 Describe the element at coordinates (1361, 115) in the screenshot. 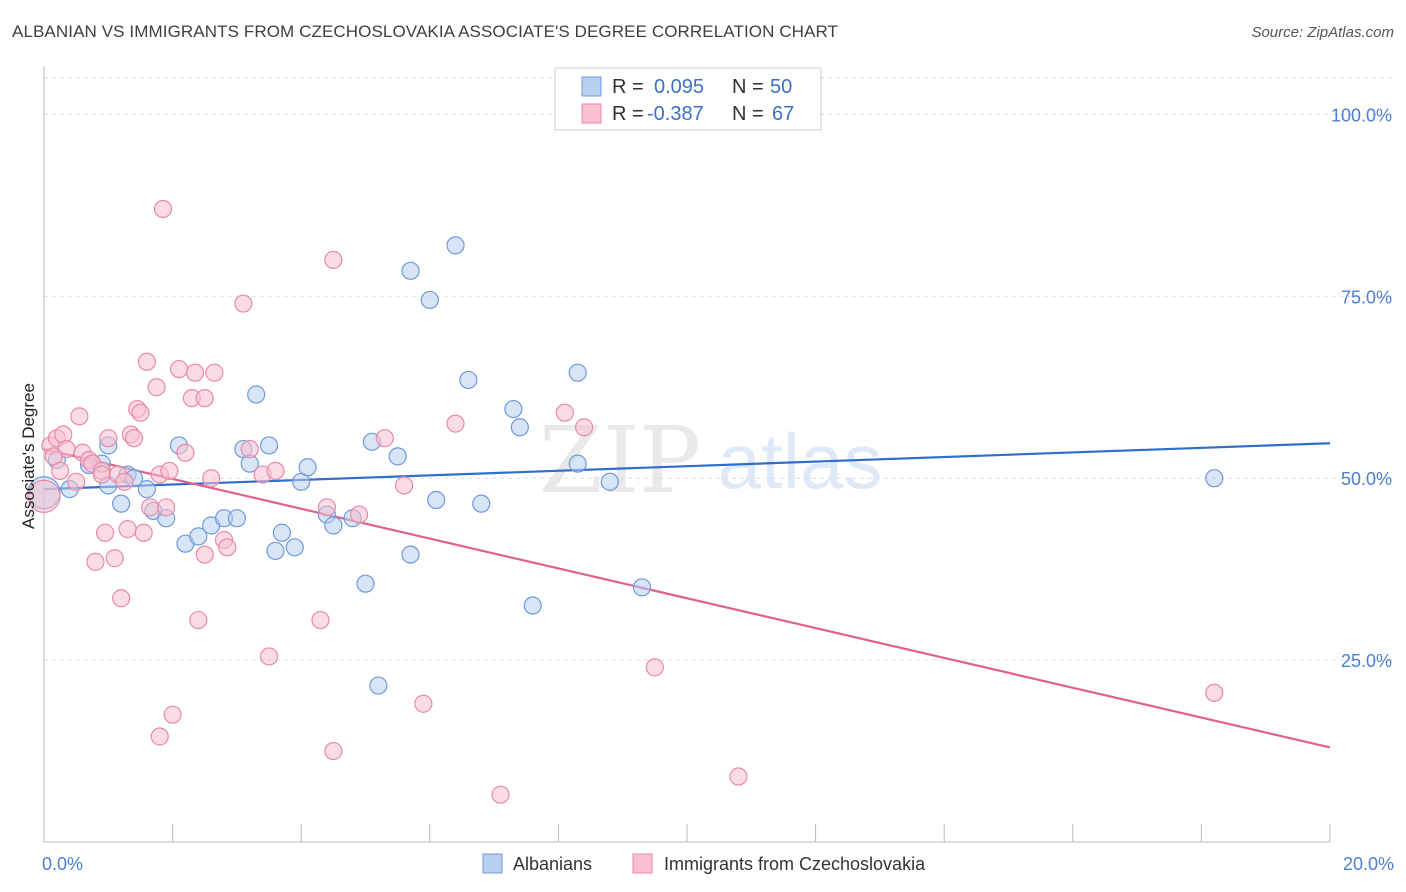

I see `y-tick-label: 100.0%` at that location.